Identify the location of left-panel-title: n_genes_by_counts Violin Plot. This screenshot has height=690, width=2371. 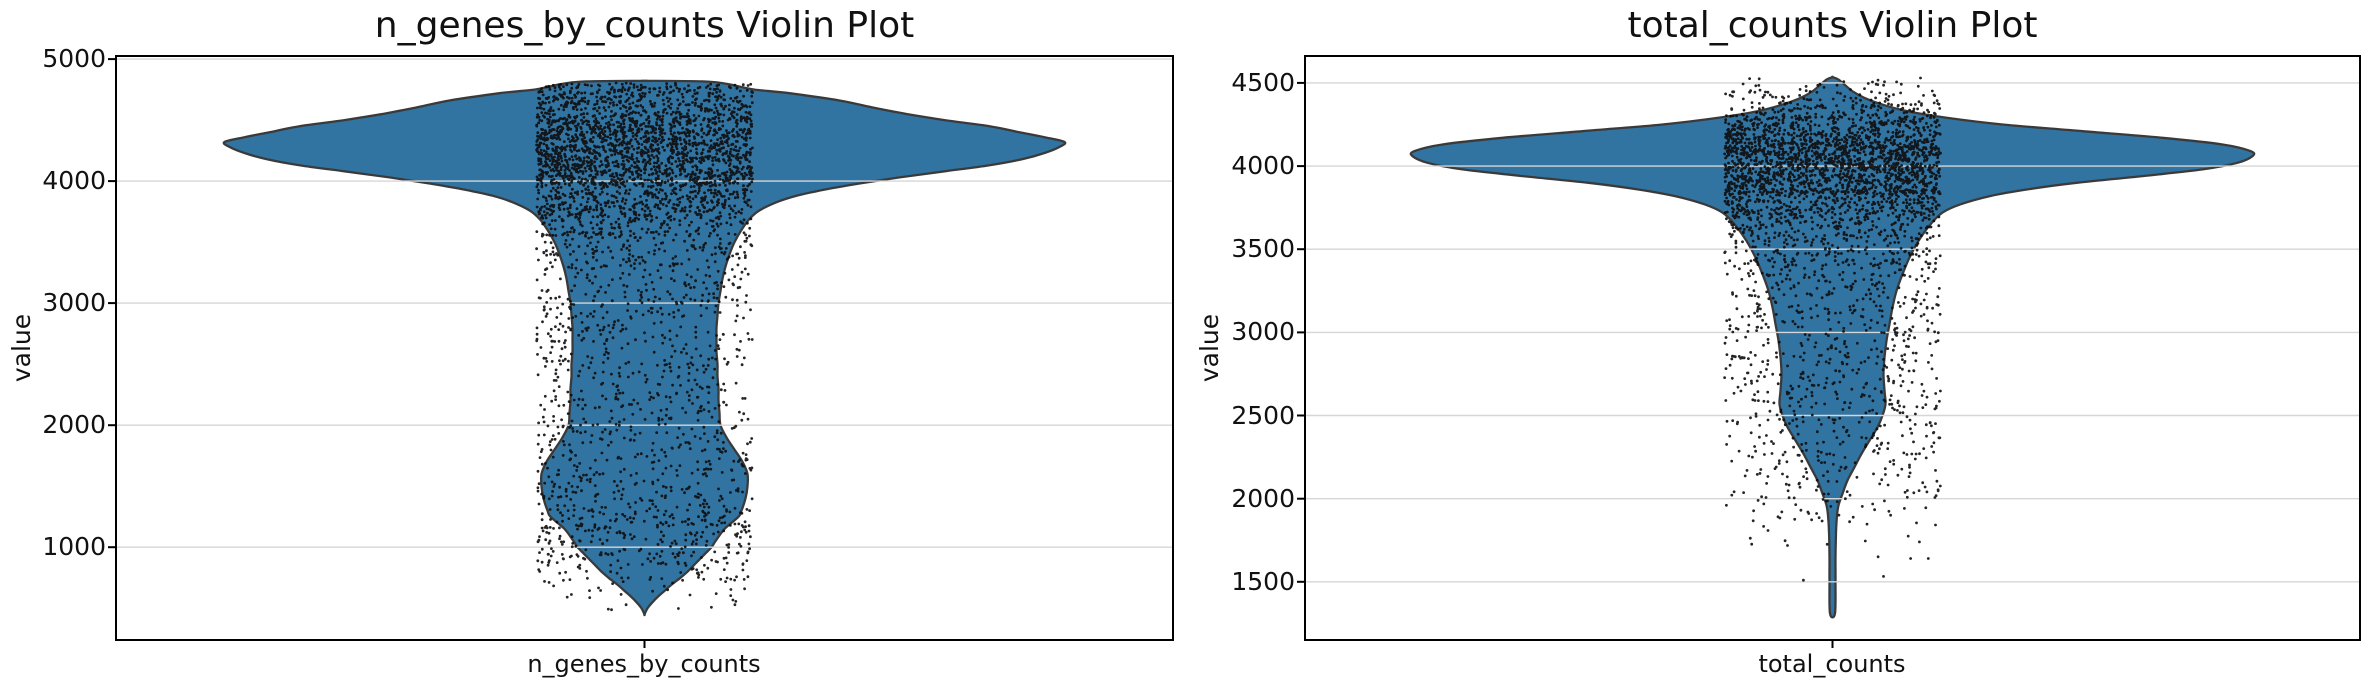
(644, 25).